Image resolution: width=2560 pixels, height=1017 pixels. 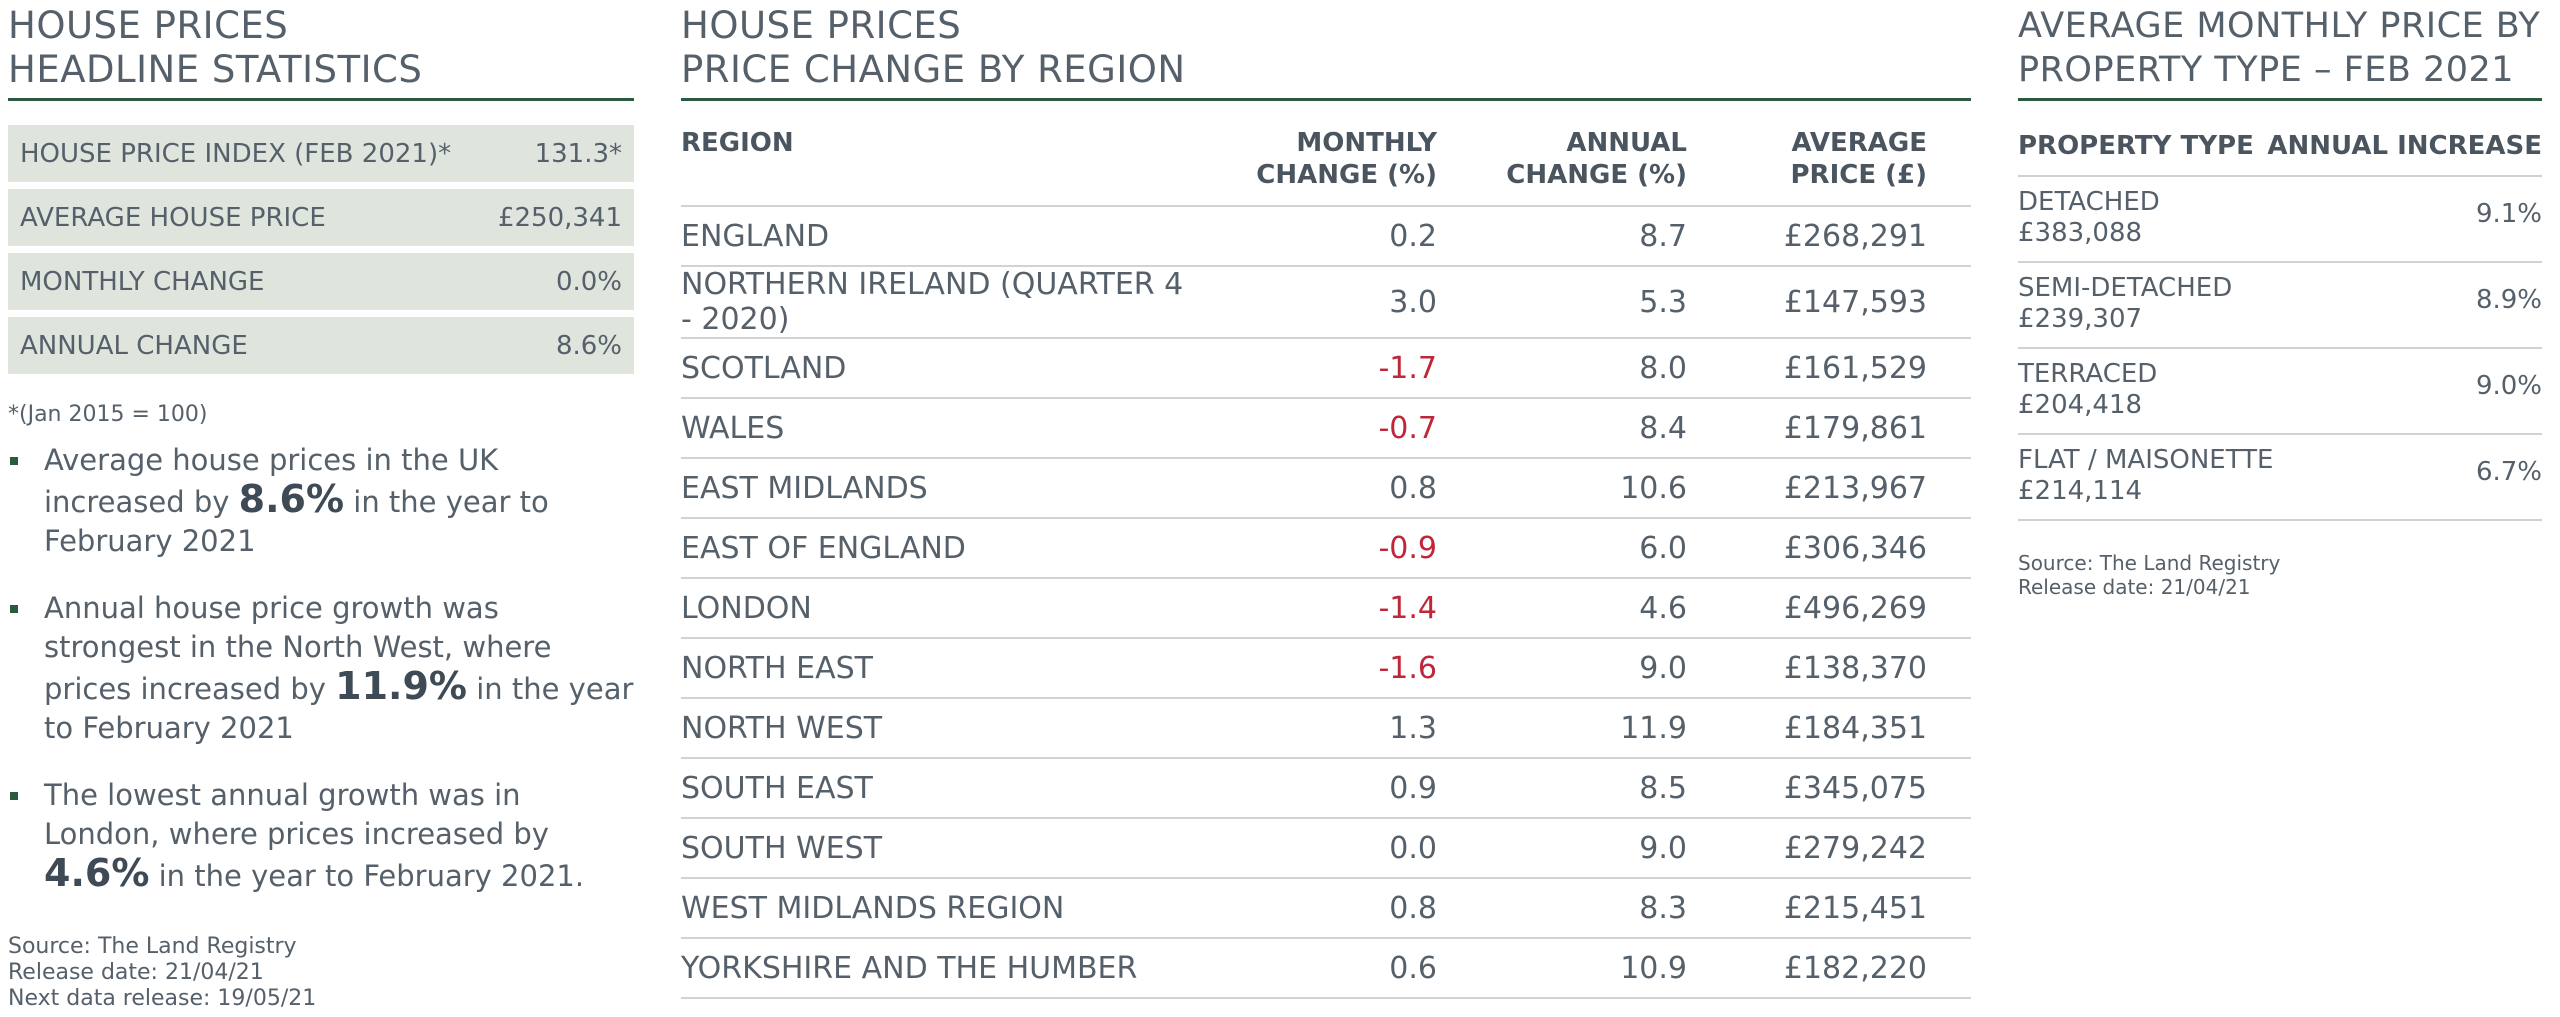 I want to click on table-row: EAST OF ENGLAND -0.9 6.0 £306,346, so click(x=1326, y=548).